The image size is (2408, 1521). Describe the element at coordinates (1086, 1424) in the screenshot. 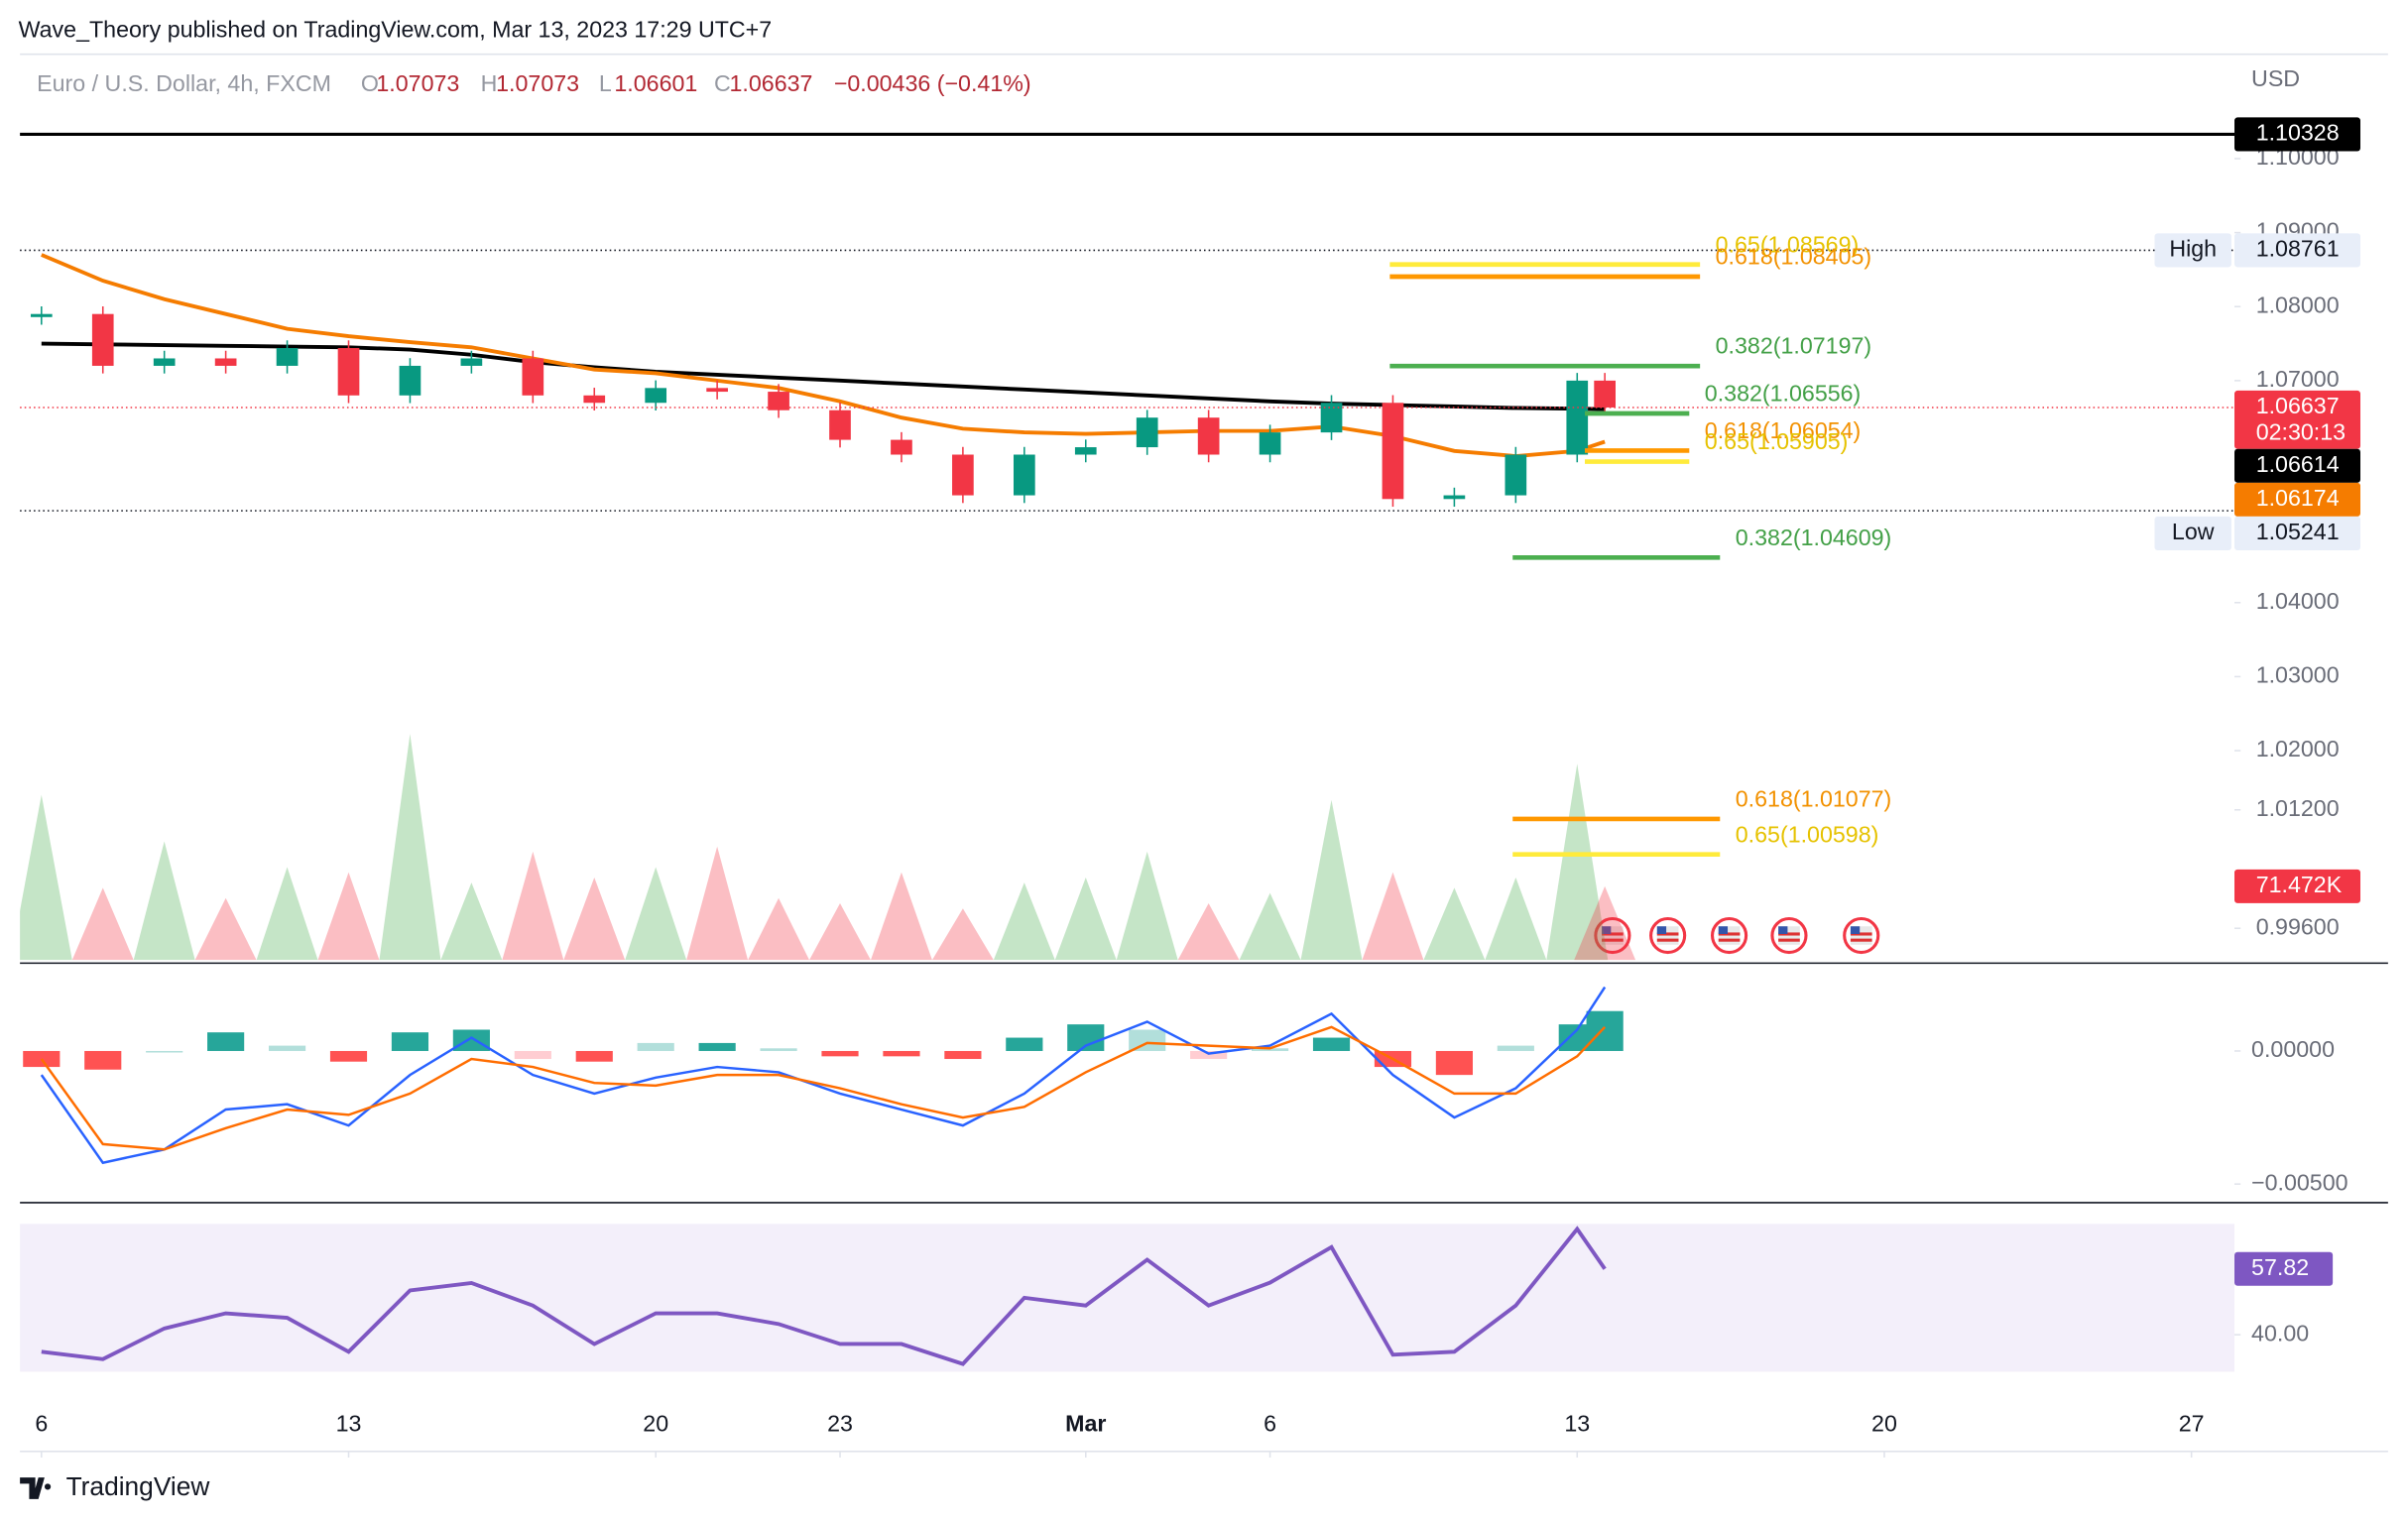

I see `x-tick-label: Mar` at that location.